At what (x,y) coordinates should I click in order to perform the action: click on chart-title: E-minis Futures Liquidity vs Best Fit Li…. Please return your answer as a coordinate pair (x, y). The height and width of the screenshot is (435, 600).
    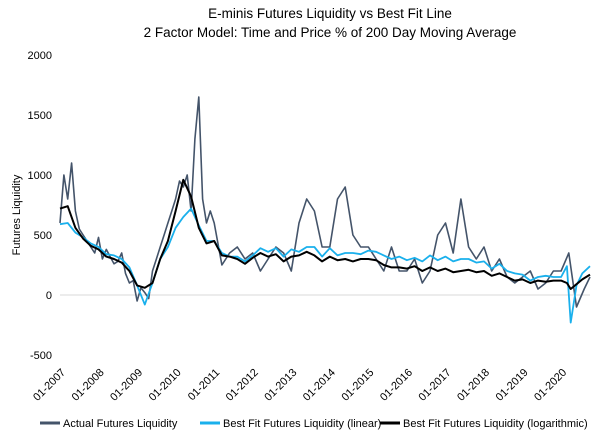
    Looking at the image, I should click on (330, 13).